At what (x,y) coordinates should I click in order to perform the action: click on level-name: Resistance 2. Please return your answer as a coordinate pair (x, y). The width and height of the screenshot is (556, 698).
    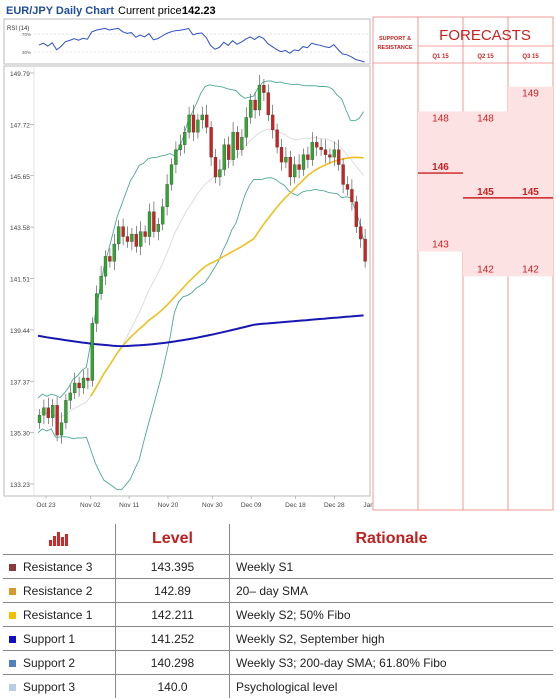
    Looking at the image, I should click on (57, 591).